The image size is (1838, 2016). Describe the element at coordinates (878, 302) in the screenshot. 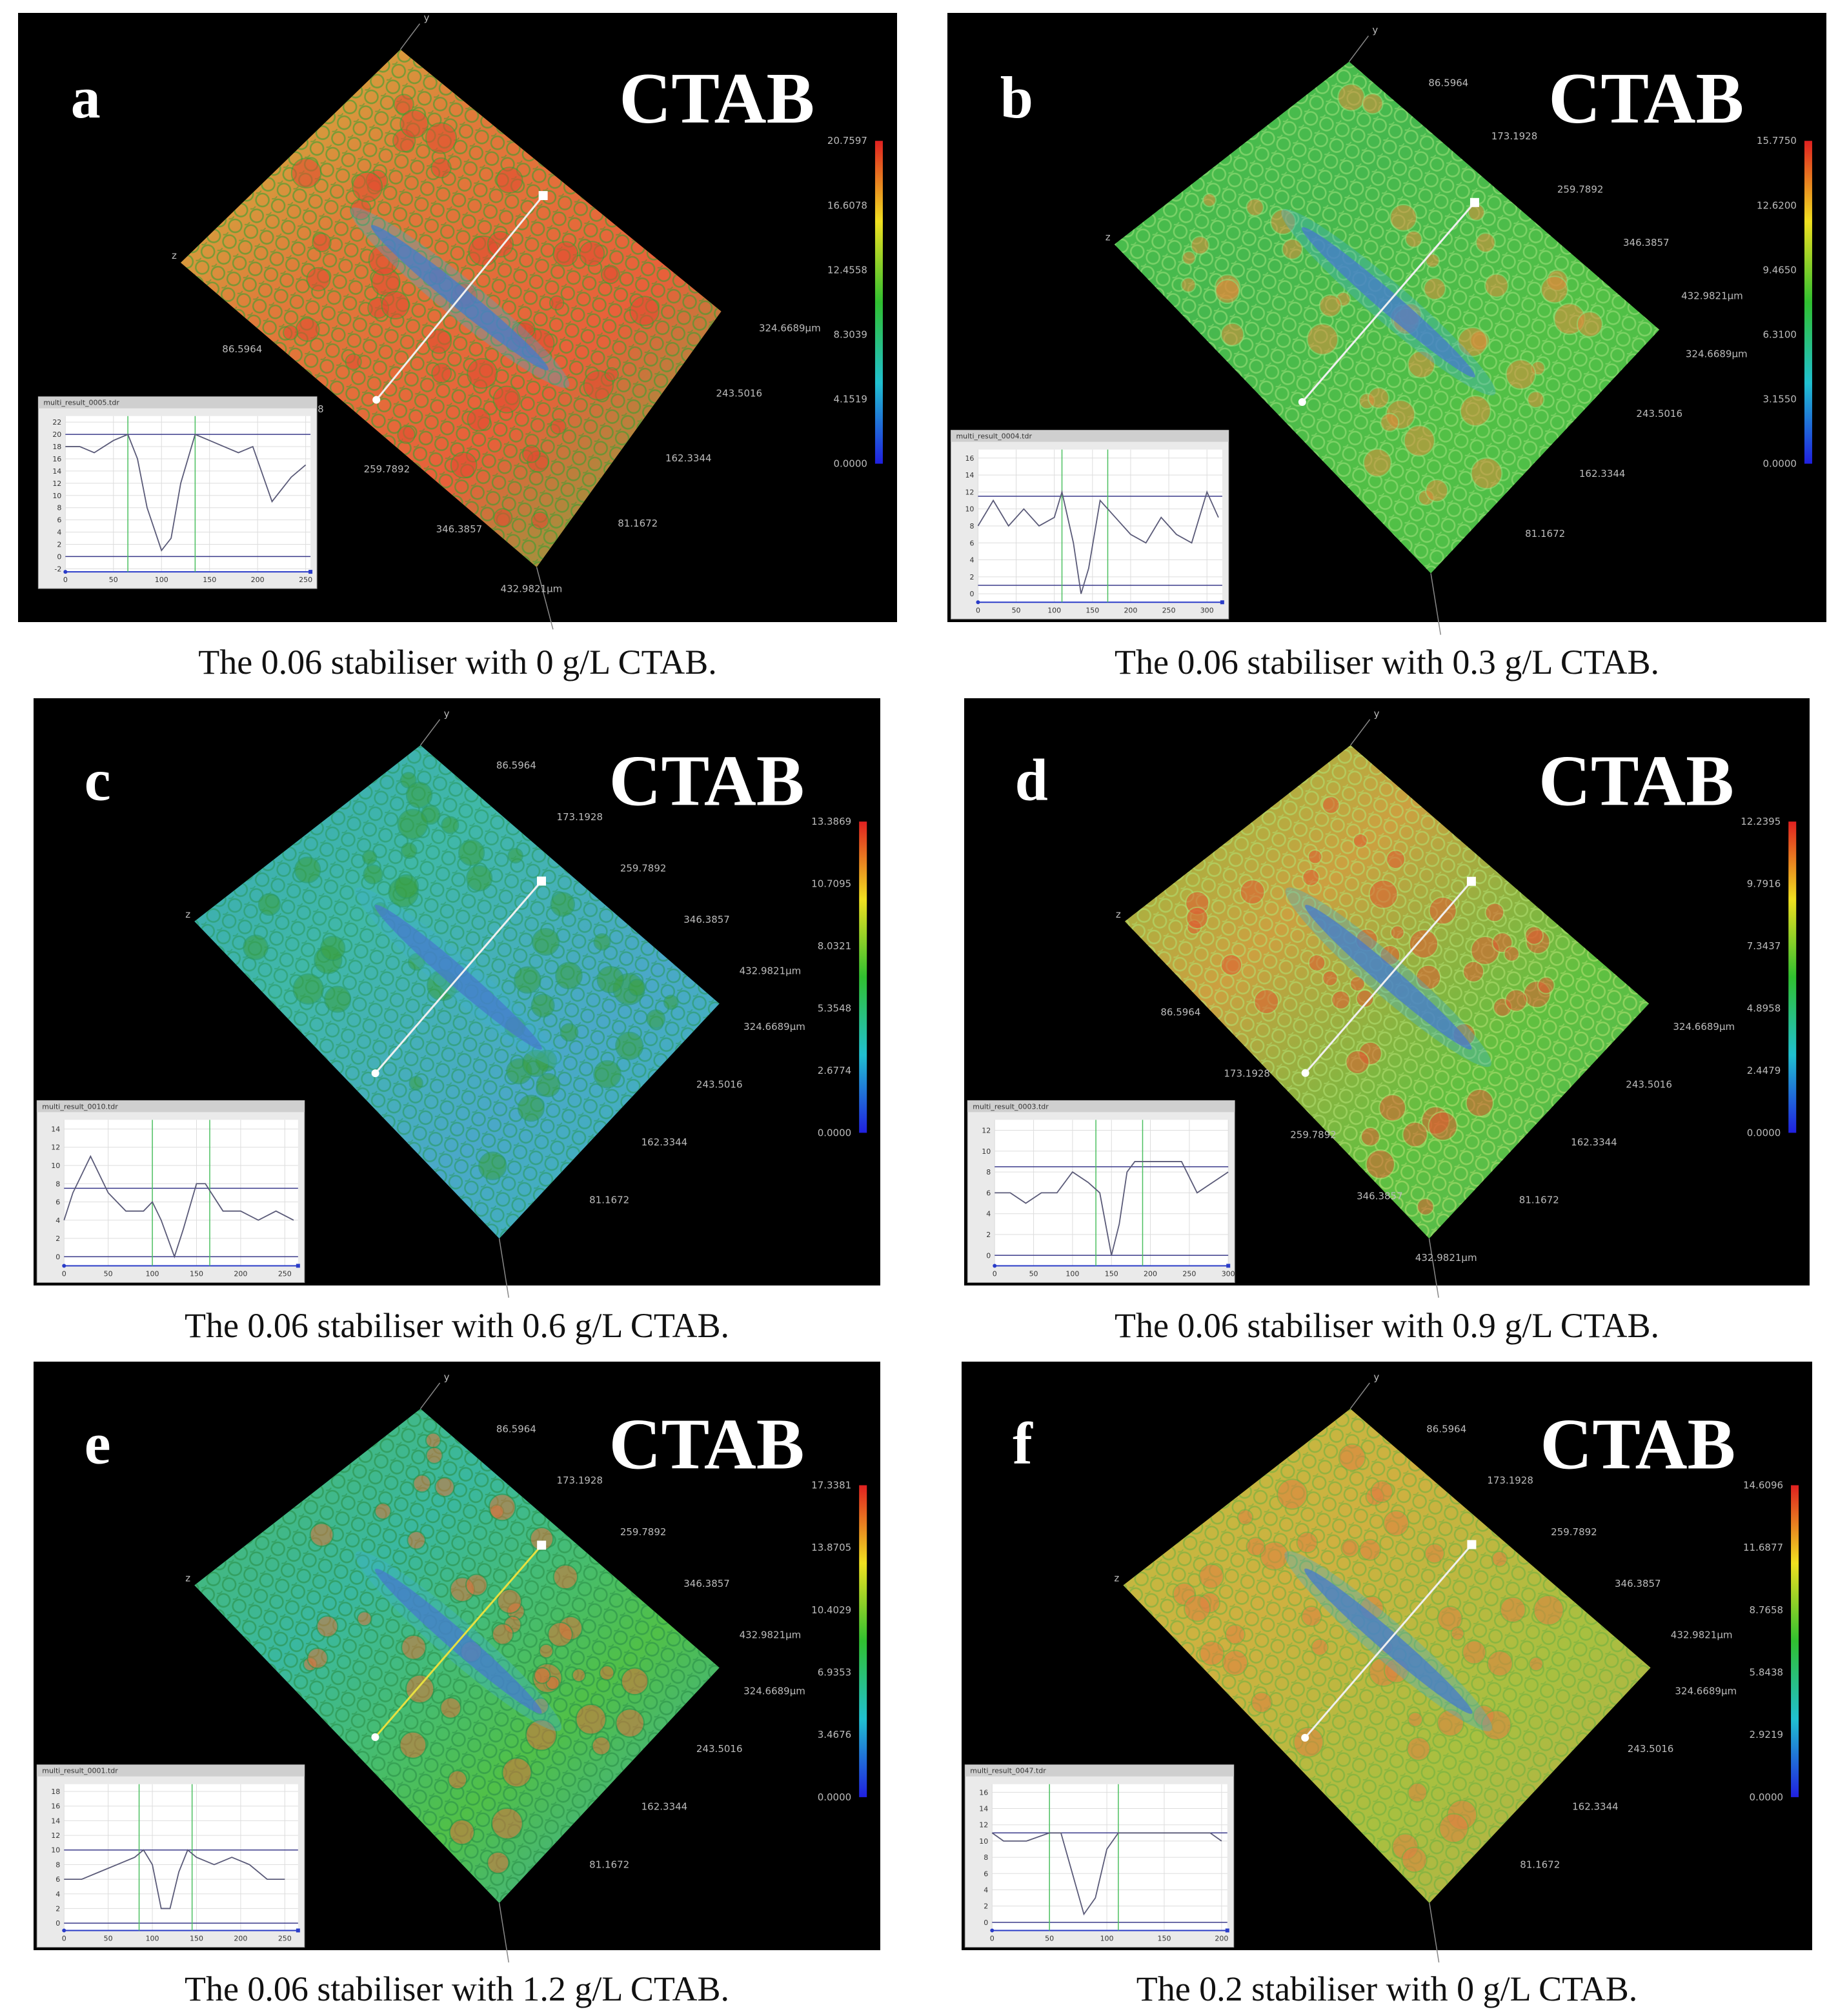

I see `colorbar` at that location.